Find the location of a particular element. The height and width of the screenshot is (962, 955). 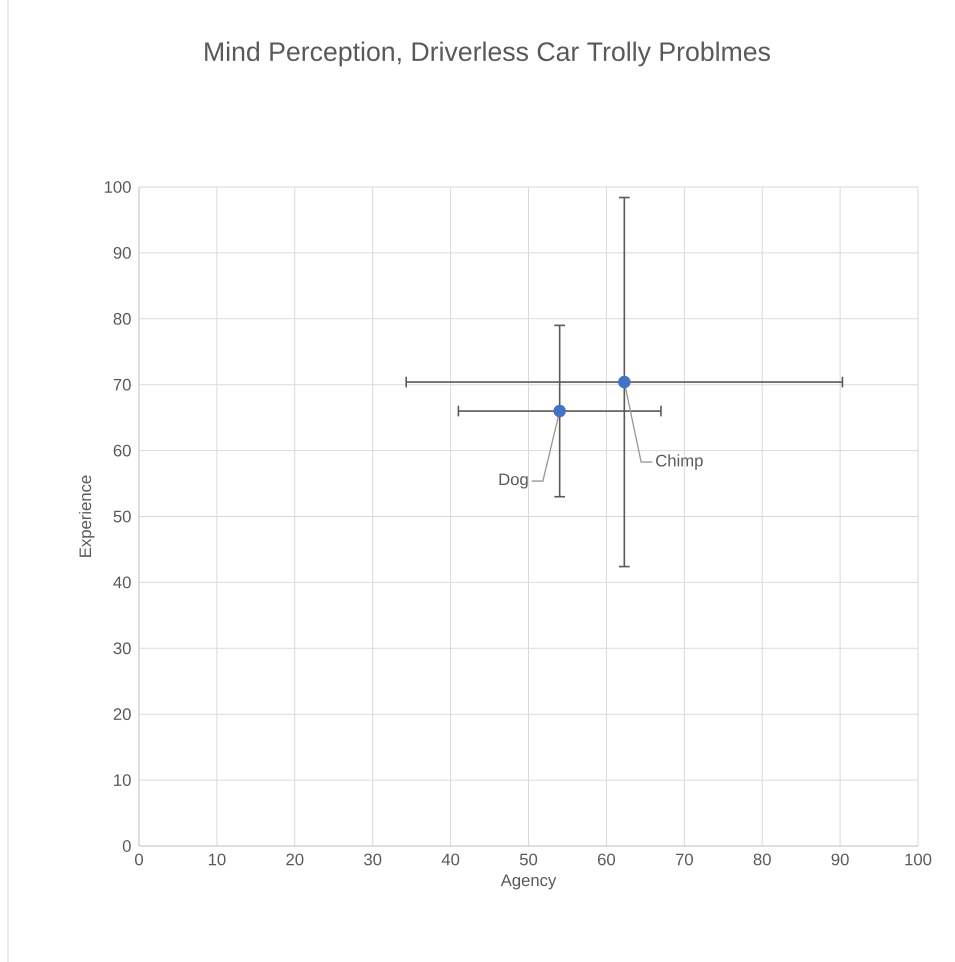

x-tick-label: 10 is located at coordinates (217, 860).